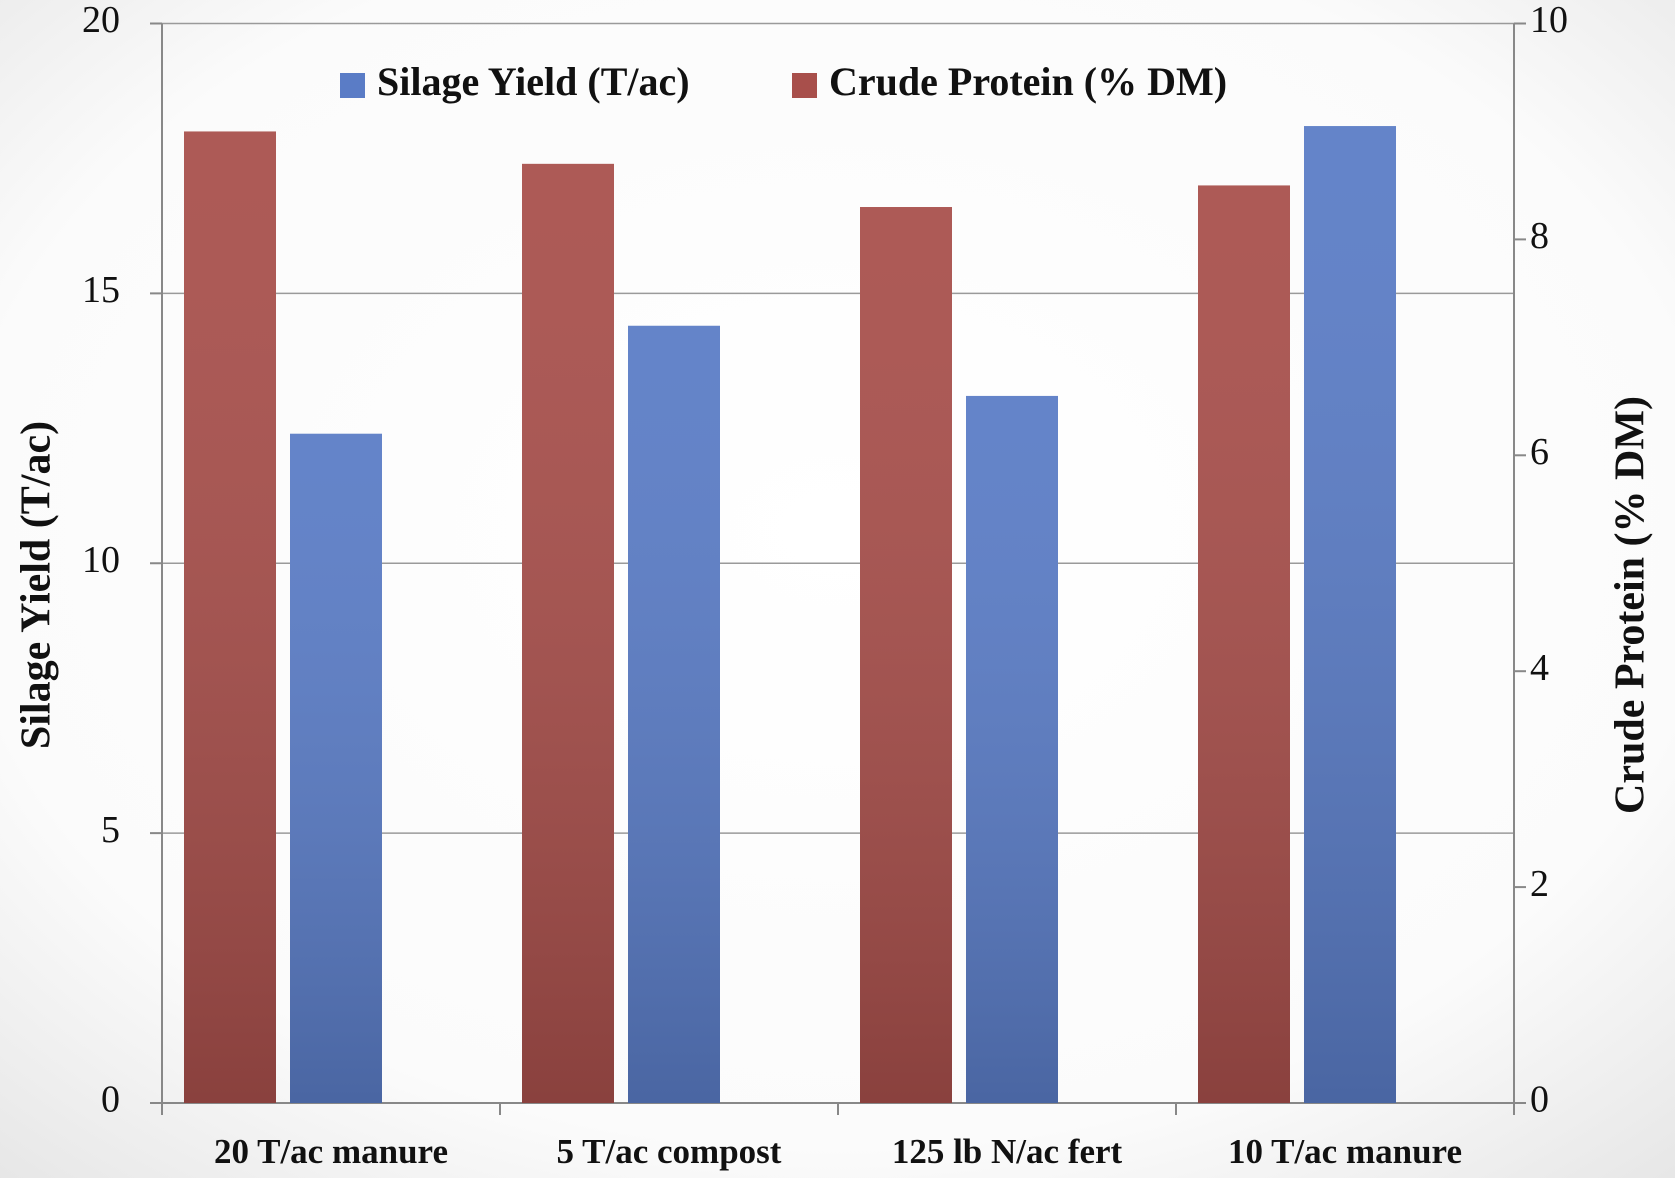 This screenshot has height=1178, width=1675. I want to click on x-tick-label: 10 T/ac manure, so click(1345, 1151).